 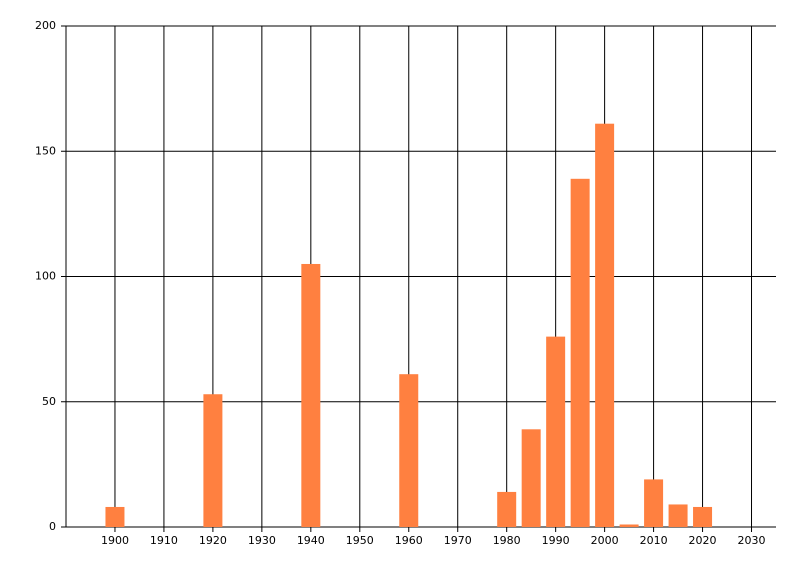 I want to click on x-tick-label: 1940, so click(x=311, y=540).